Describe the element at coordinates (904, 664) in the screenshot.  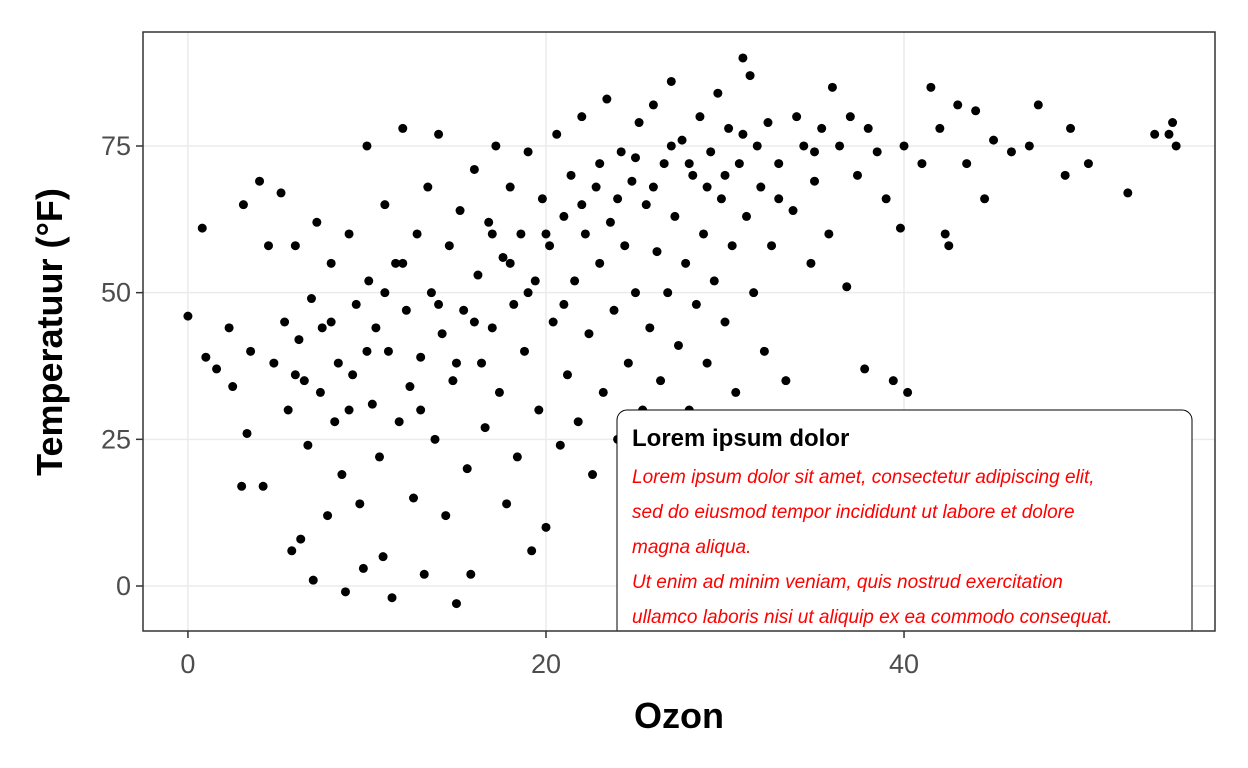
I see `x-tick-label: 40` at that location.